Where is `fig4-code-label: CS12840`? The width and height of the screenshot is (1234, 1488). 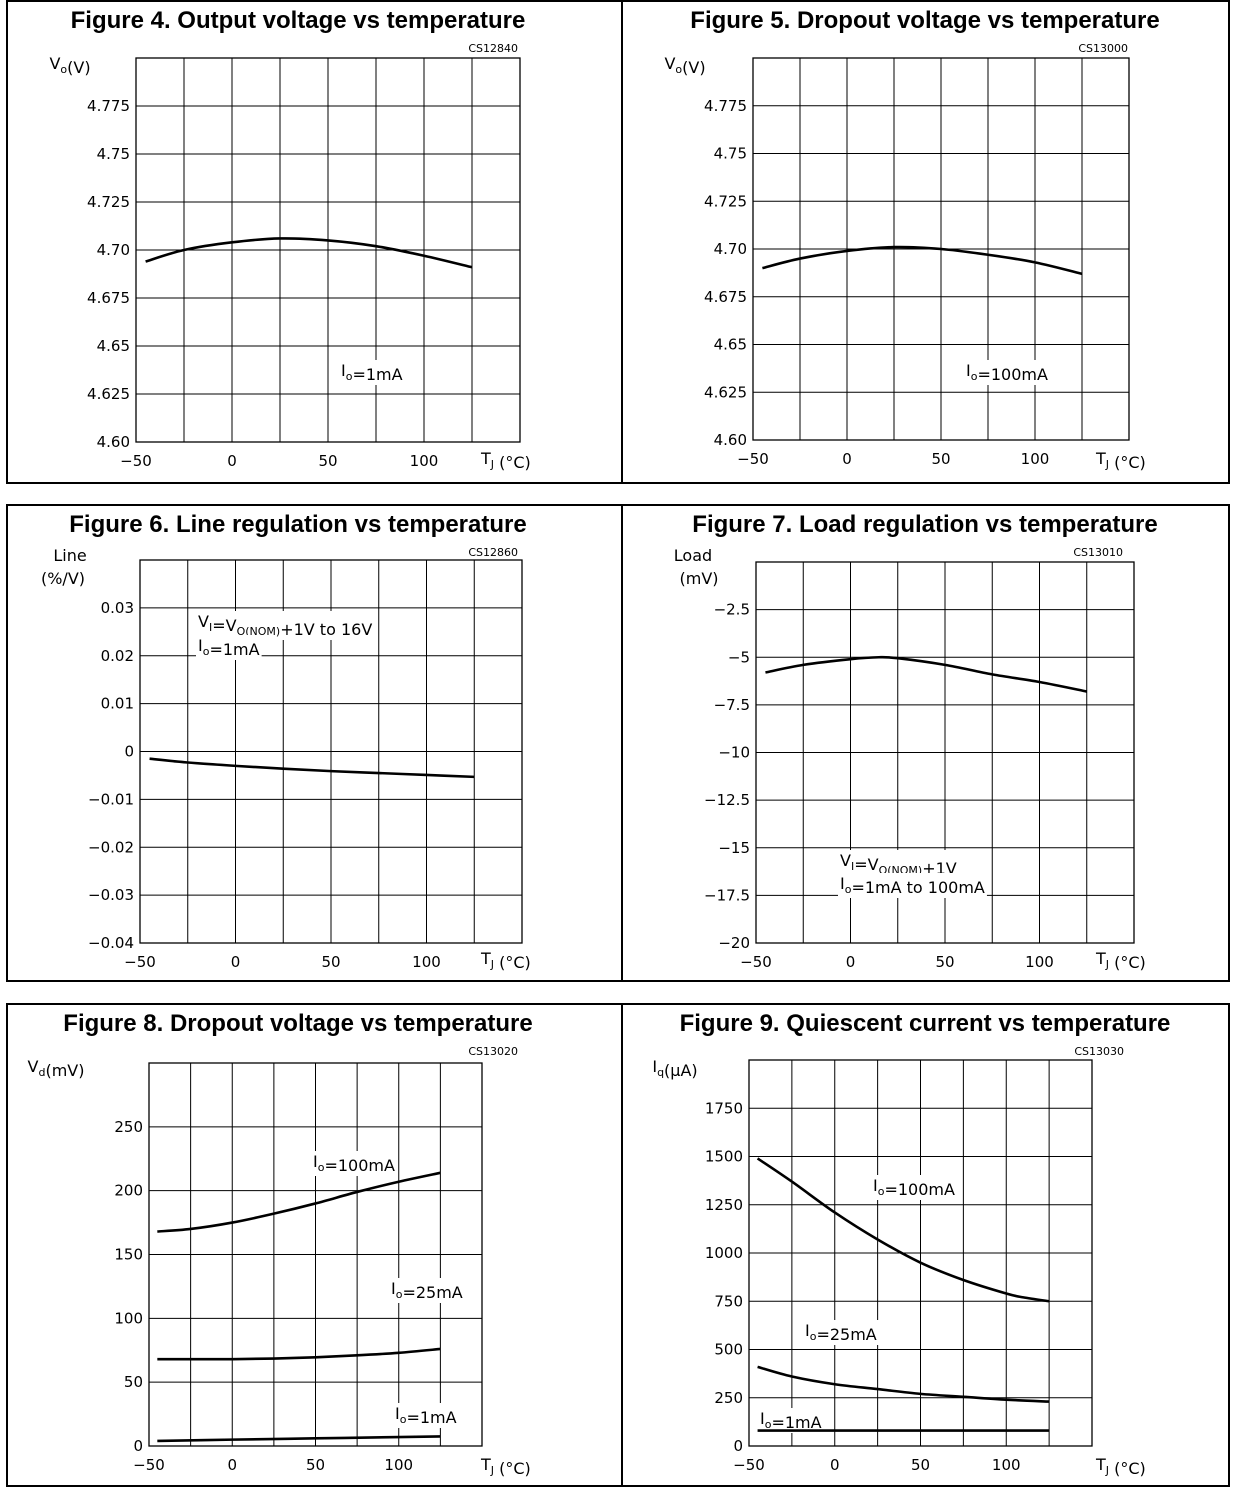
fig4-code-label: CS12840 is located at coordinates (493, 48).